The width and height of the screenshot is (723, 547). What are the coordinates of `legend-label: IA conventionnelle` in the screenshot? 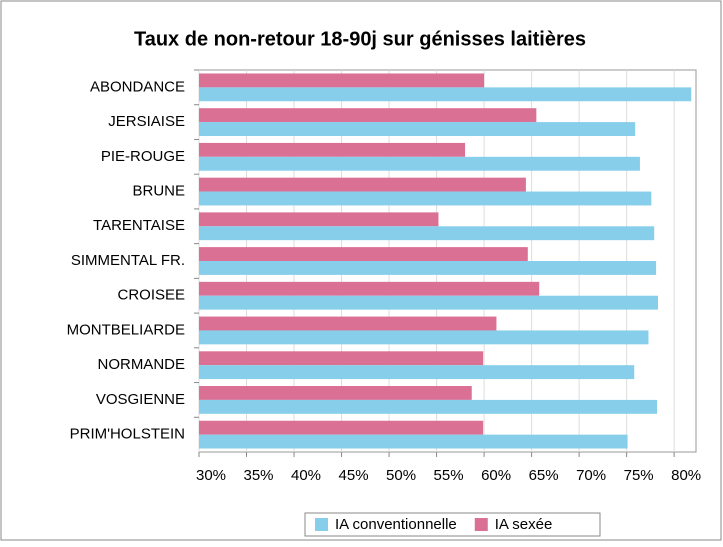 It's located at (396, 524).